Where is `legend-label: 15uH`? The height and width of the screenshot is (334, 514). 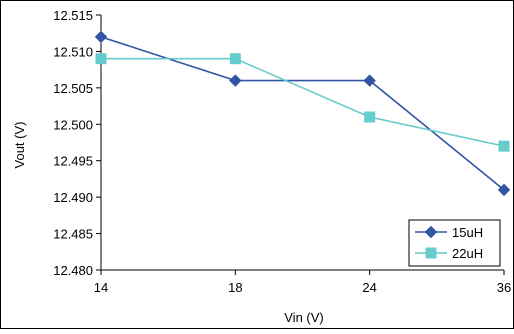 legend-label: 15uH is located at coordinates (467, 232).